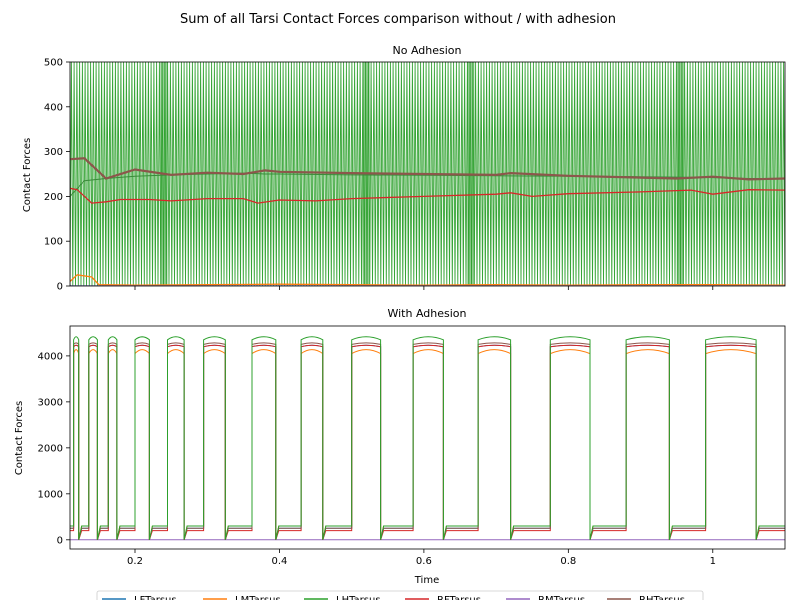 This screenshot has width=800, height=600. I want to click on x-axis-label: Time, so click(426, 580).